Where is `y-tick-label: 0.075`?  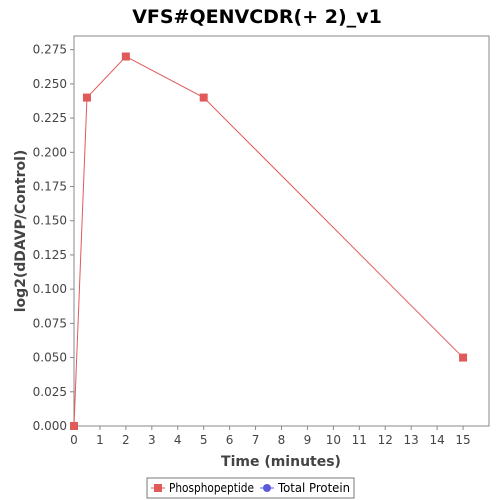 y-tick-label: 0.075 is located at coordinates (50, 323).